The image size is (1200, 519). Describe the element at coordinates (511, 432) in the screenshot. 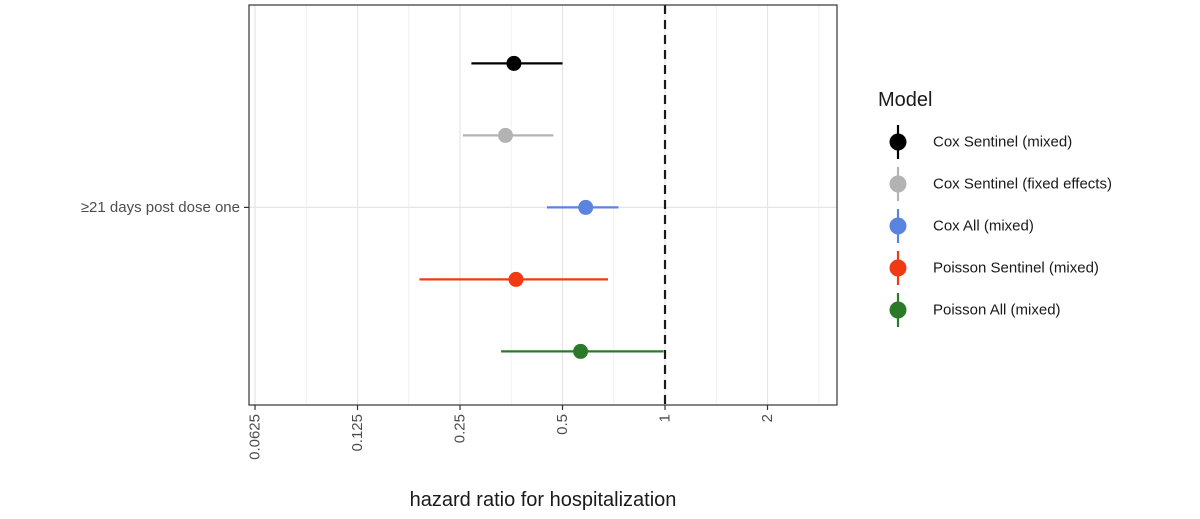

I see `x-axis: 0.0625 0.125 0.25 0.5 1 2` at that location.